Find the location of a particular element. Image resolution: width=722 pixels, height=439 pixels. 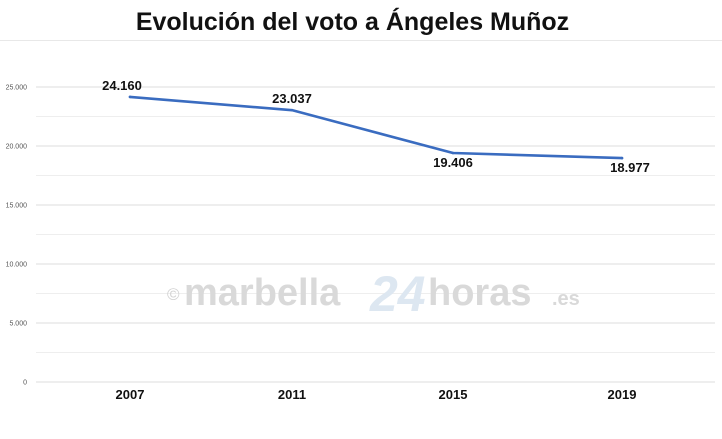

data-label: 23.037 is located at coordinates (292, 98).